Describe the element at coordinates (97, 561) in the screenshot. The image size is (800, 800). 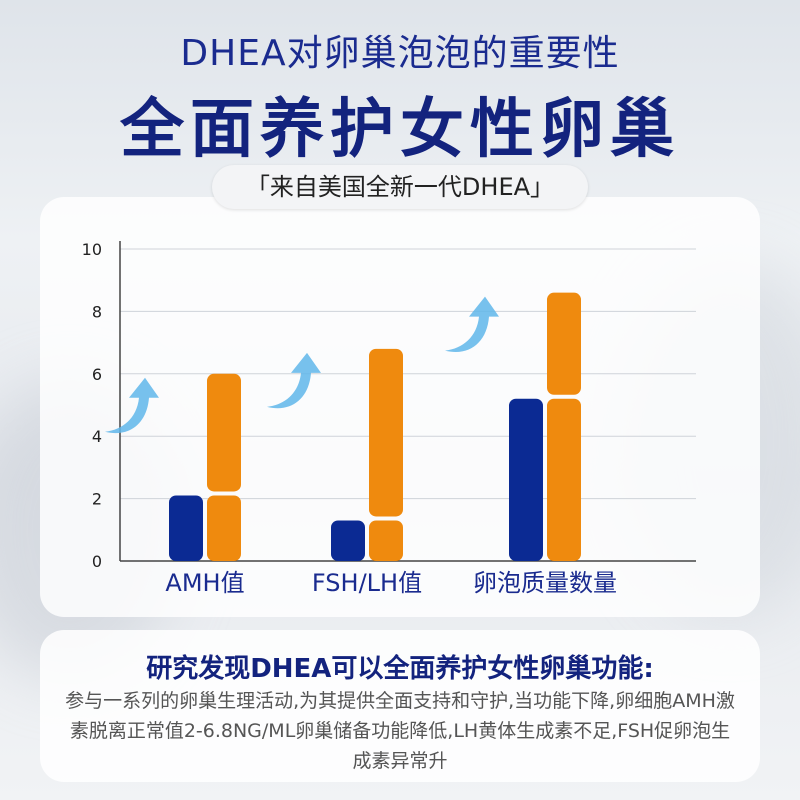
I see `y-tick-label: 0` at that location.